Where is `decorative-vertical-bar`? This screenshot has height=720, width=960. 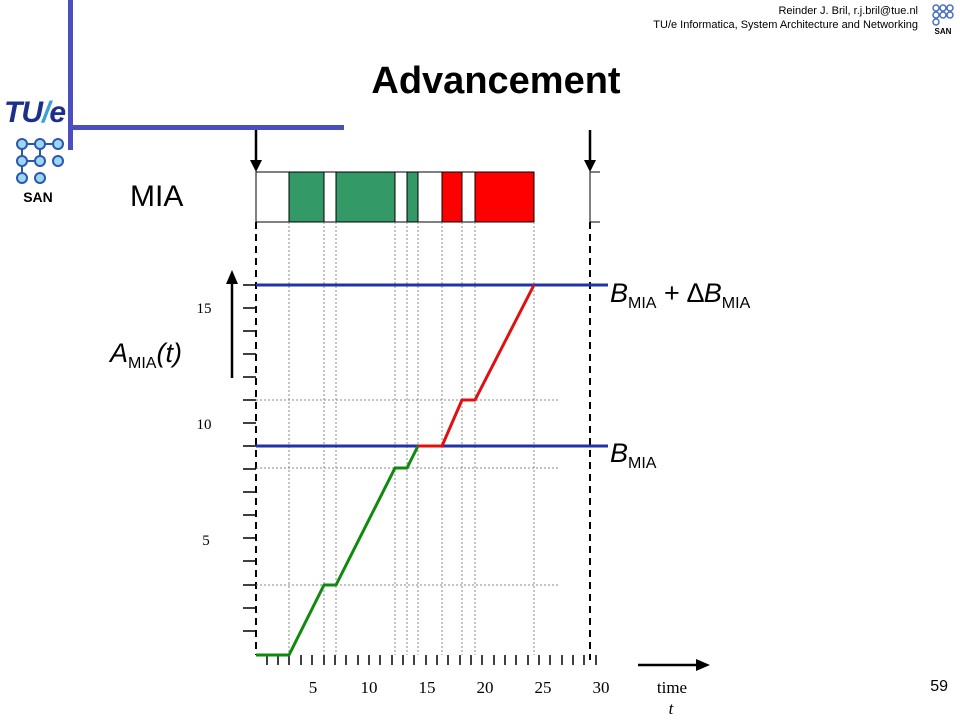
decorative-vertical-bar is located at coordinates (70, 75).